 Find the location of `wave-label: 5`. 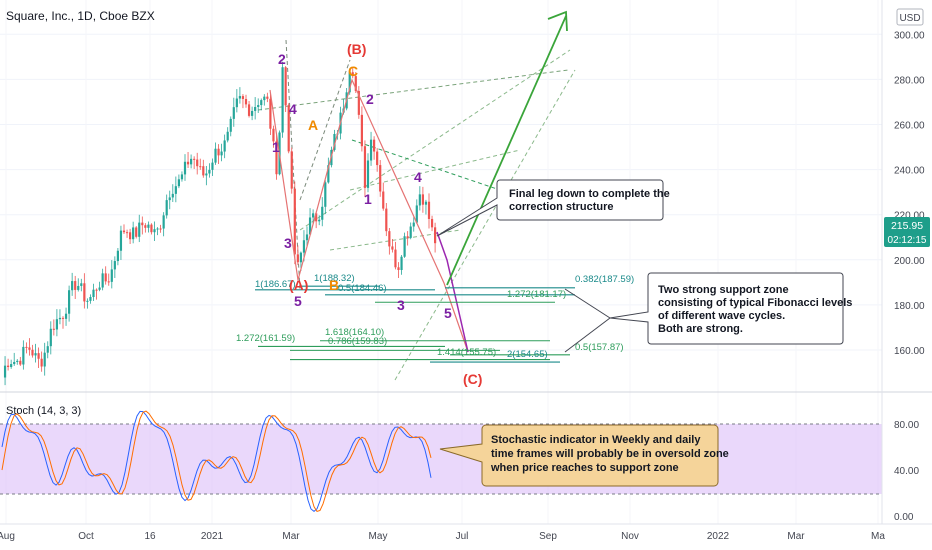

wave-label: 5 is located at coordinates (298, 301).